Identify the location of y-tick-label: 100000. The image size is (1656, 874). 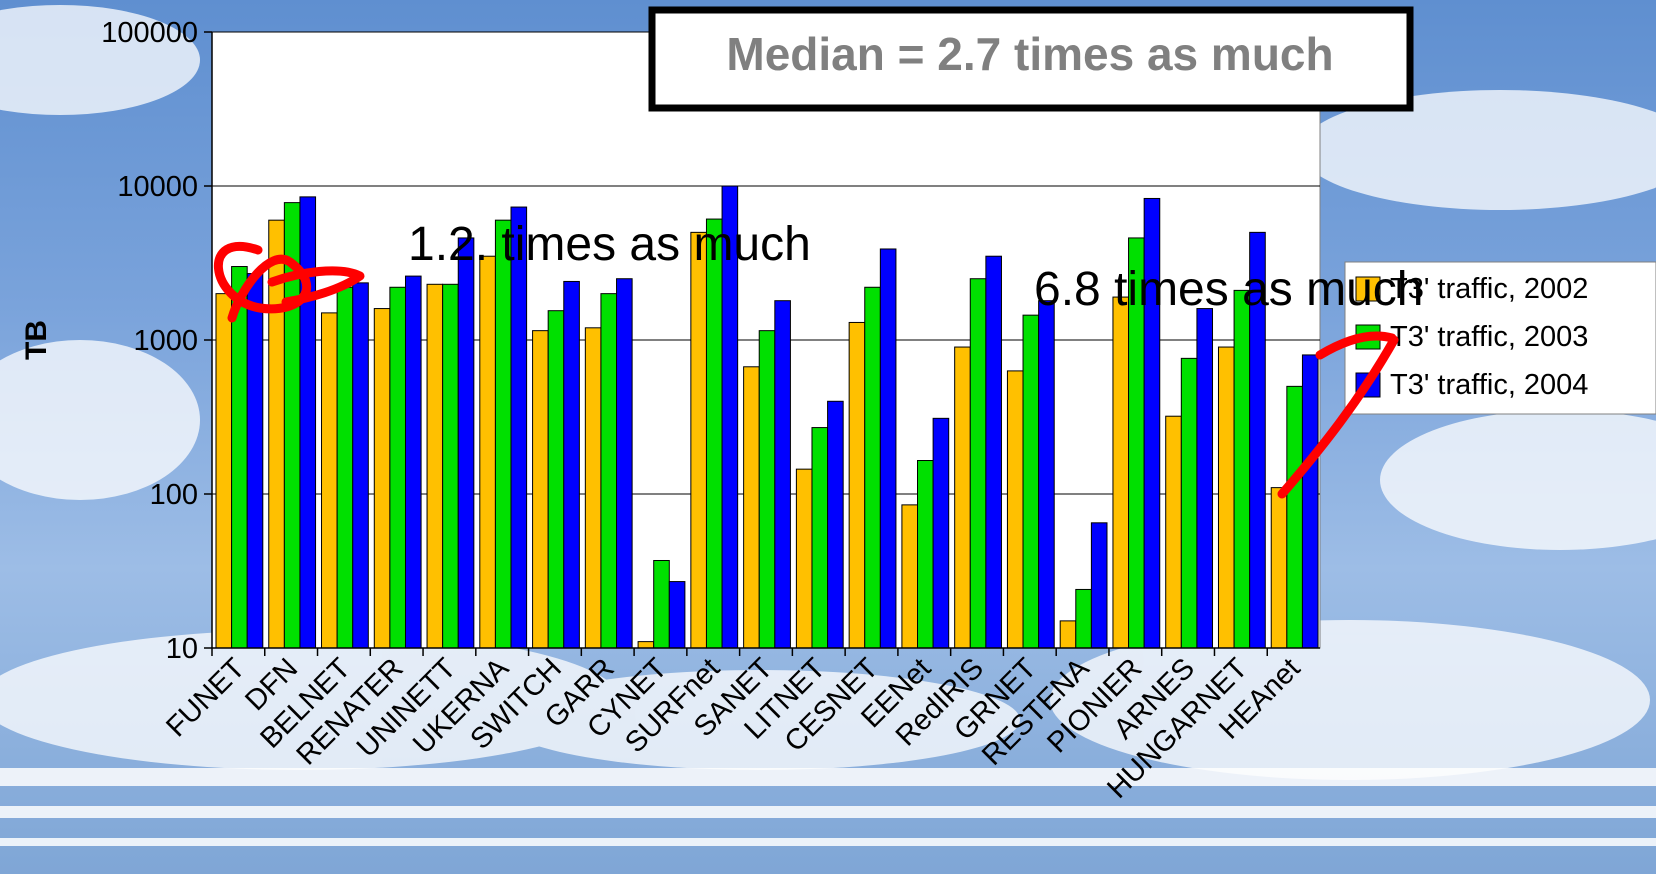
(149, 33).